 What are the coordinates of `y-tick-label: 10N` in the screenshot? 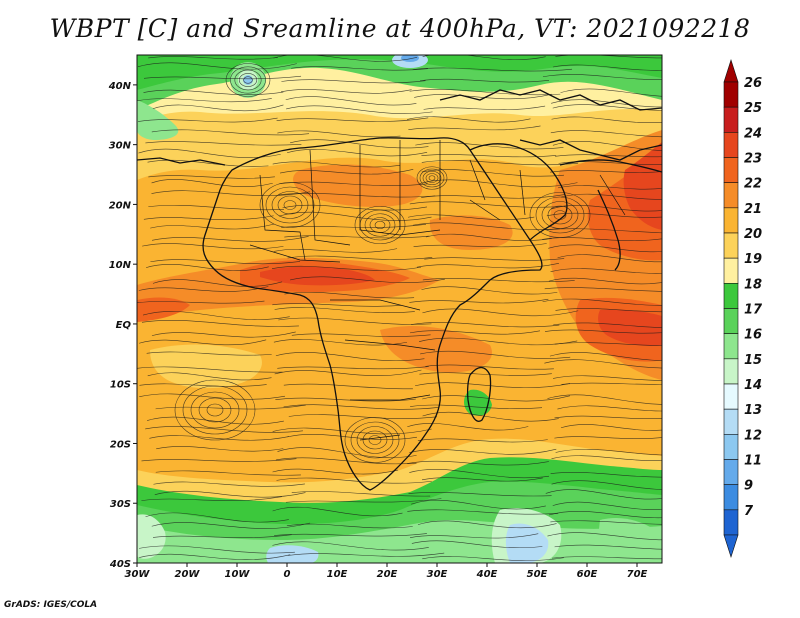 It's located at (120, 265).